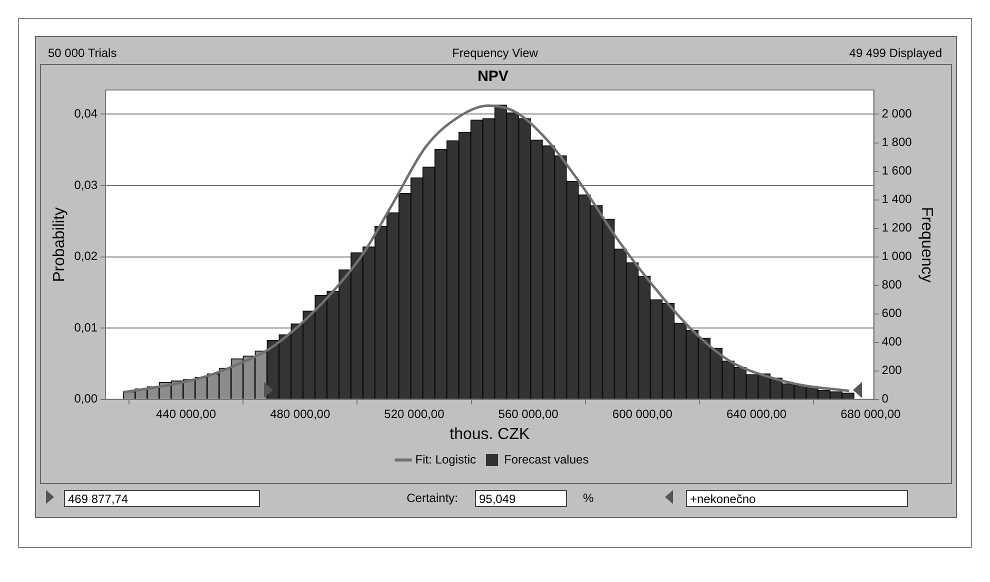  What do you see at coordinates (926, 244) in the screenshot?
I see `y2-axis-title: Frequency` at bounding box center [926, 244].